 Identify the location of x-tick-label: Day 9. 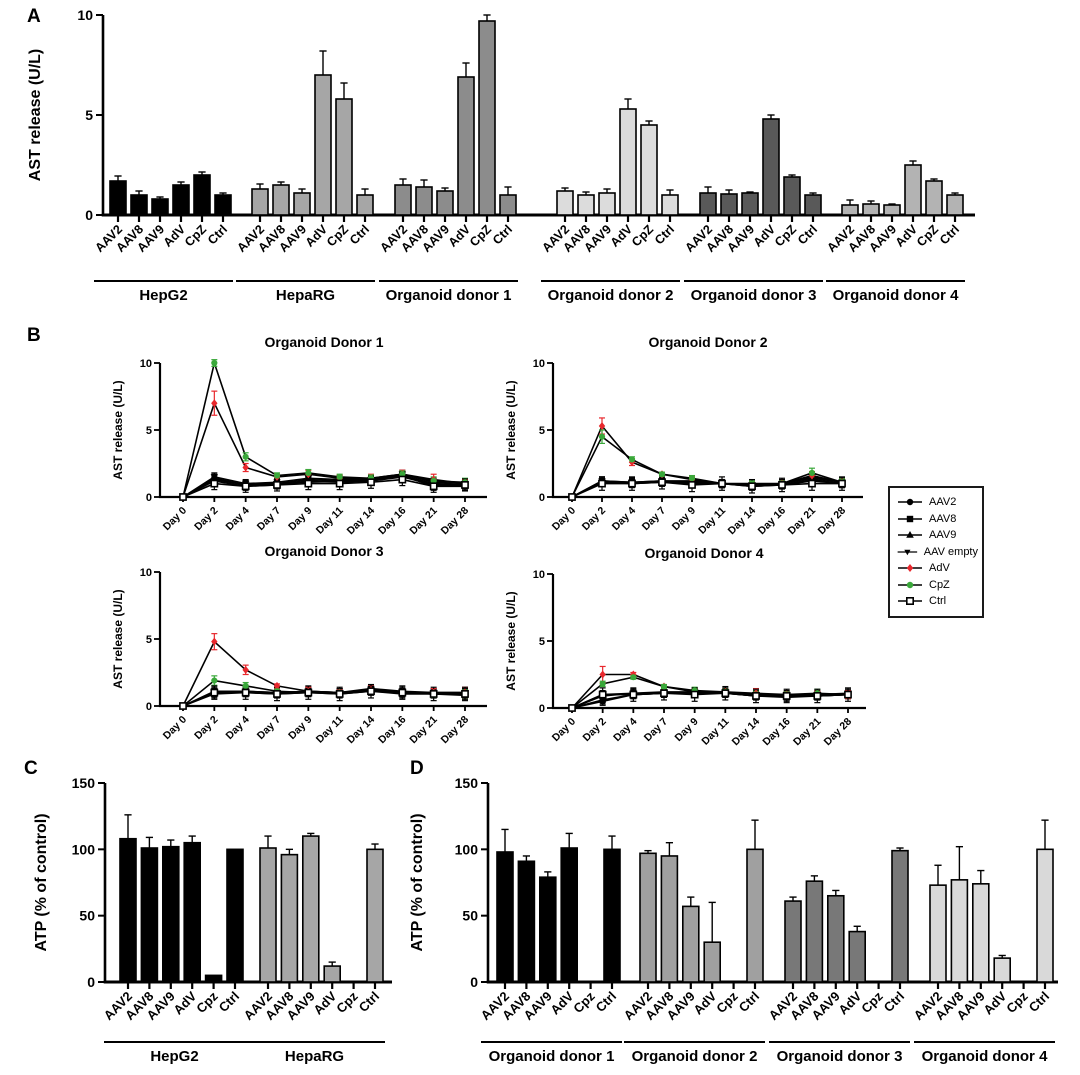
(684, 519).